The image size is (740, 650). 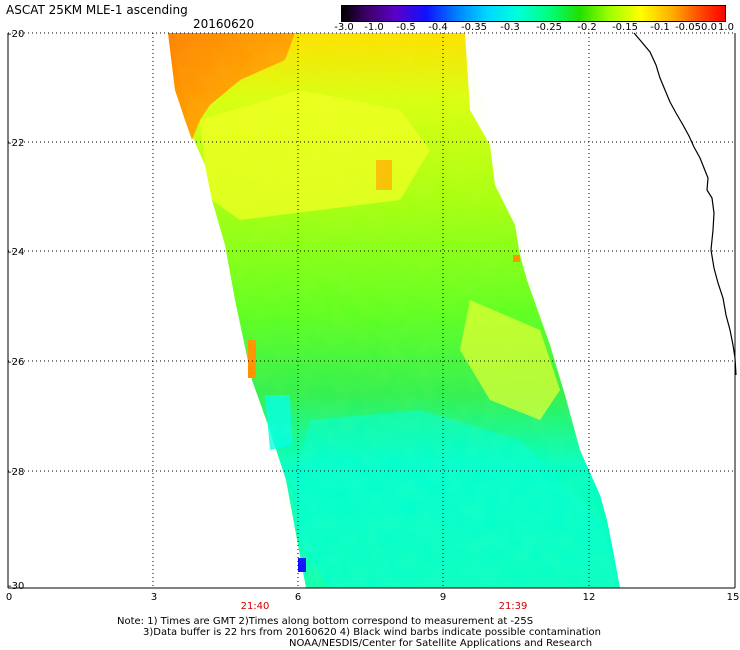 What do you see at coordinates (406, 27) in the screenshot?
I see `colorbar-tick: -0.5` at bounding box center [406, 27].